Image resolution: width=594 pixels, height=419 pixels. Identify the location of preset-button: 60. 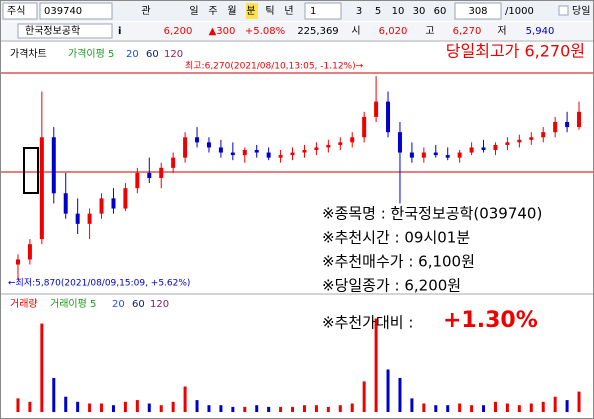
(440, 11).